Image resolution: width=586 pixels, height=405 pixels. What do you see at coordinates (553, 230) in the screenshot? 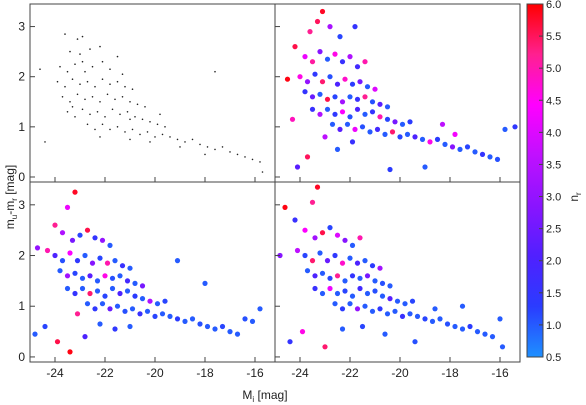
I see `colorbar-tick-label: 2.5` at bounding box center [553, 230].